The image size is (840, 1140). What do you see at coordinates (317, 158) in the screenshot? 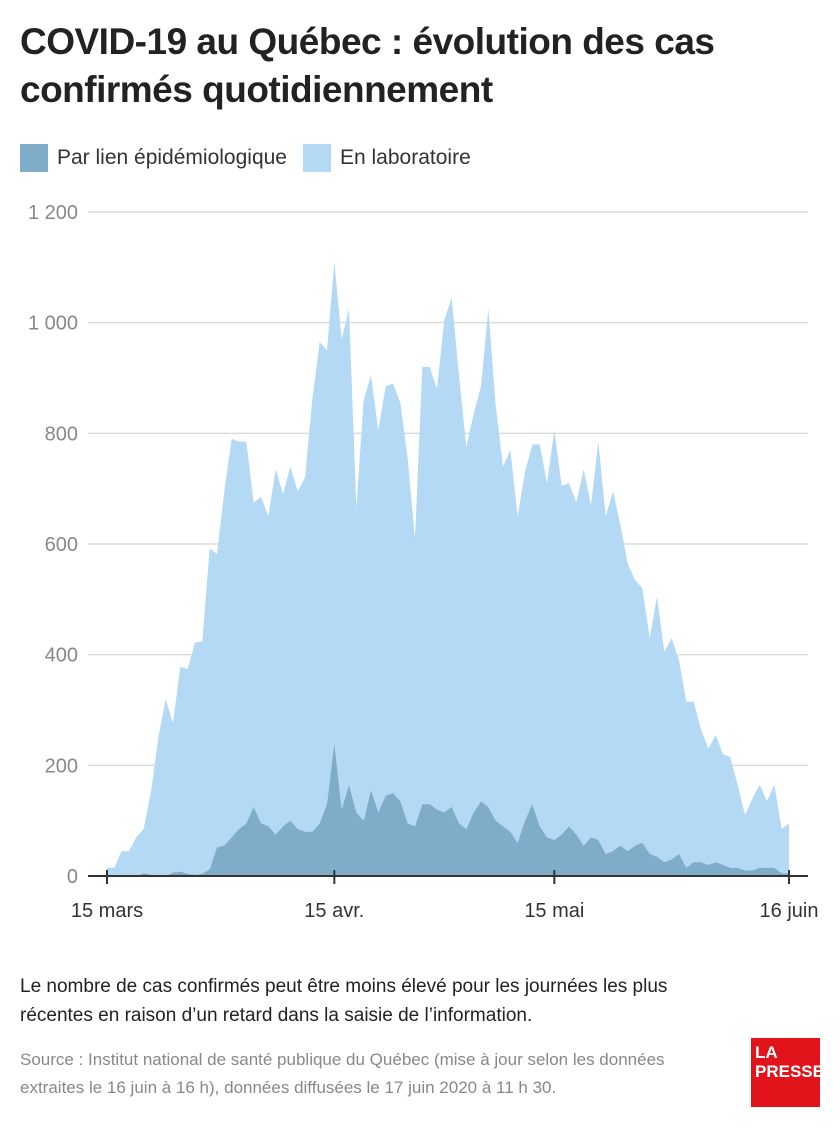
I see `legend-swatch-laboratoire` at bounding box center [317, 158].